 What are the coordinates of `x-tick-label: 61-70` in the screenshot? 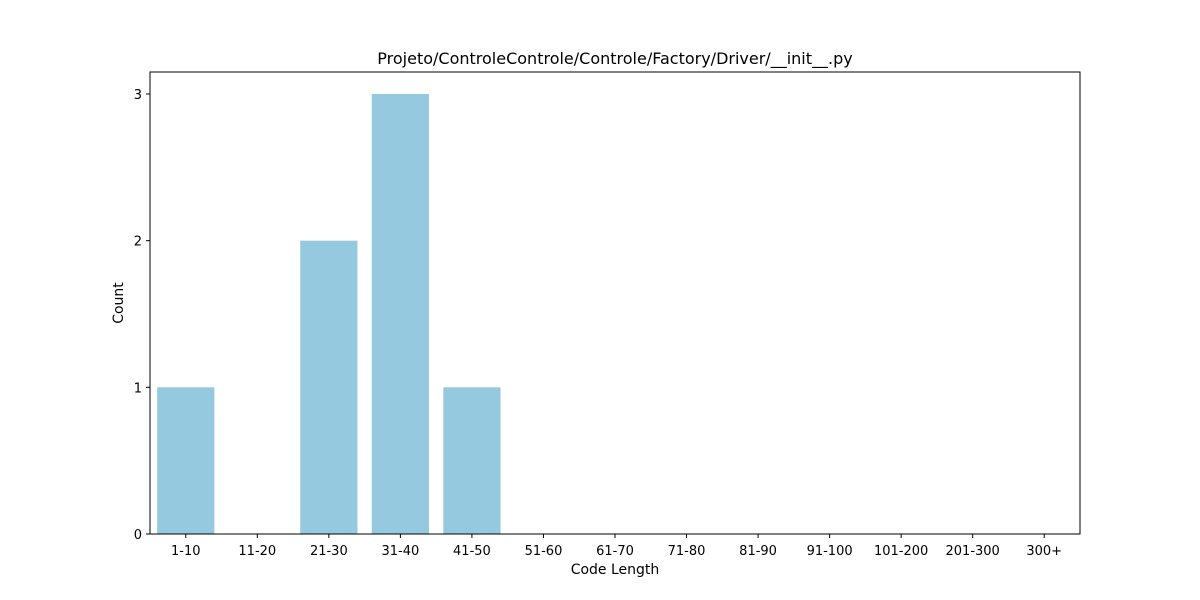 It's located at (615, 551).